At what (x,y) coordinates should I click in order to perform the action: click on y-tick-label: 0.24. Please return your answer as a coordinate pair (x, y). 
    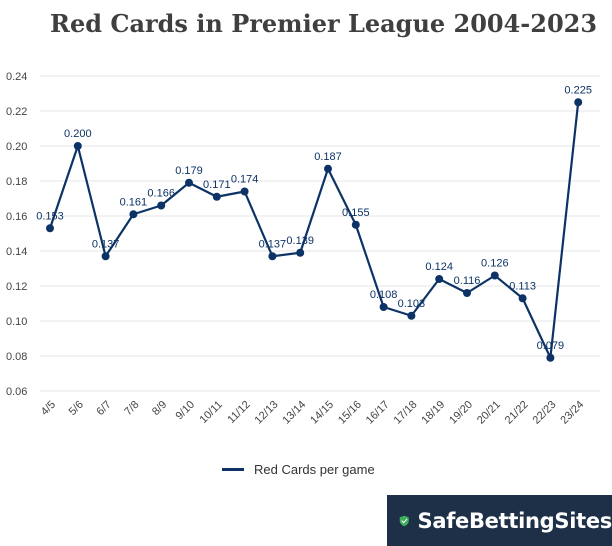
    Looking at the image, I should click on (16, 77).